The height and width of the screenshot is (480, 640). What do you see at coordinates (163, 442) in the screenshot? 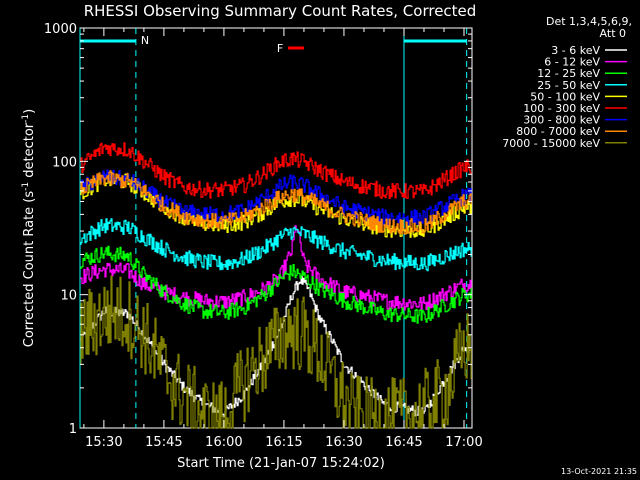
I see `x-tick-label: 15:45` at bounding box center [163, 442].